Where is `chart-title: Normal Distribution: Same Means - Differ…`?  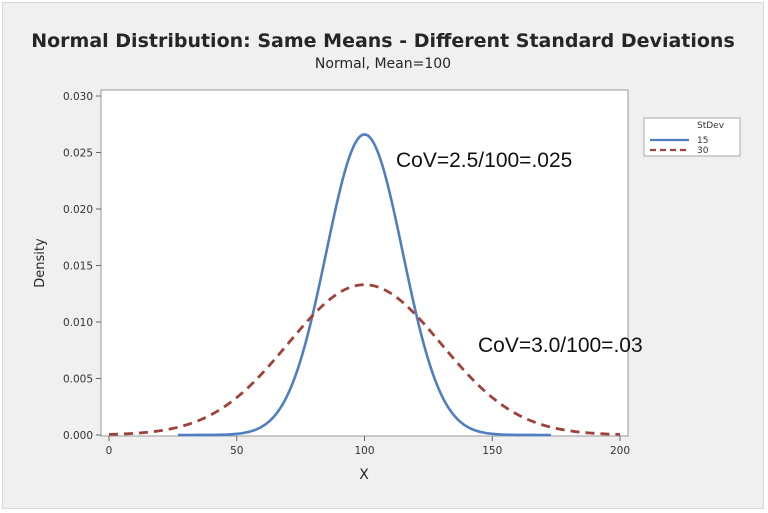 chart-title: Normal Distribution: Same Means - Differ… is located at coordinates (383, 41).